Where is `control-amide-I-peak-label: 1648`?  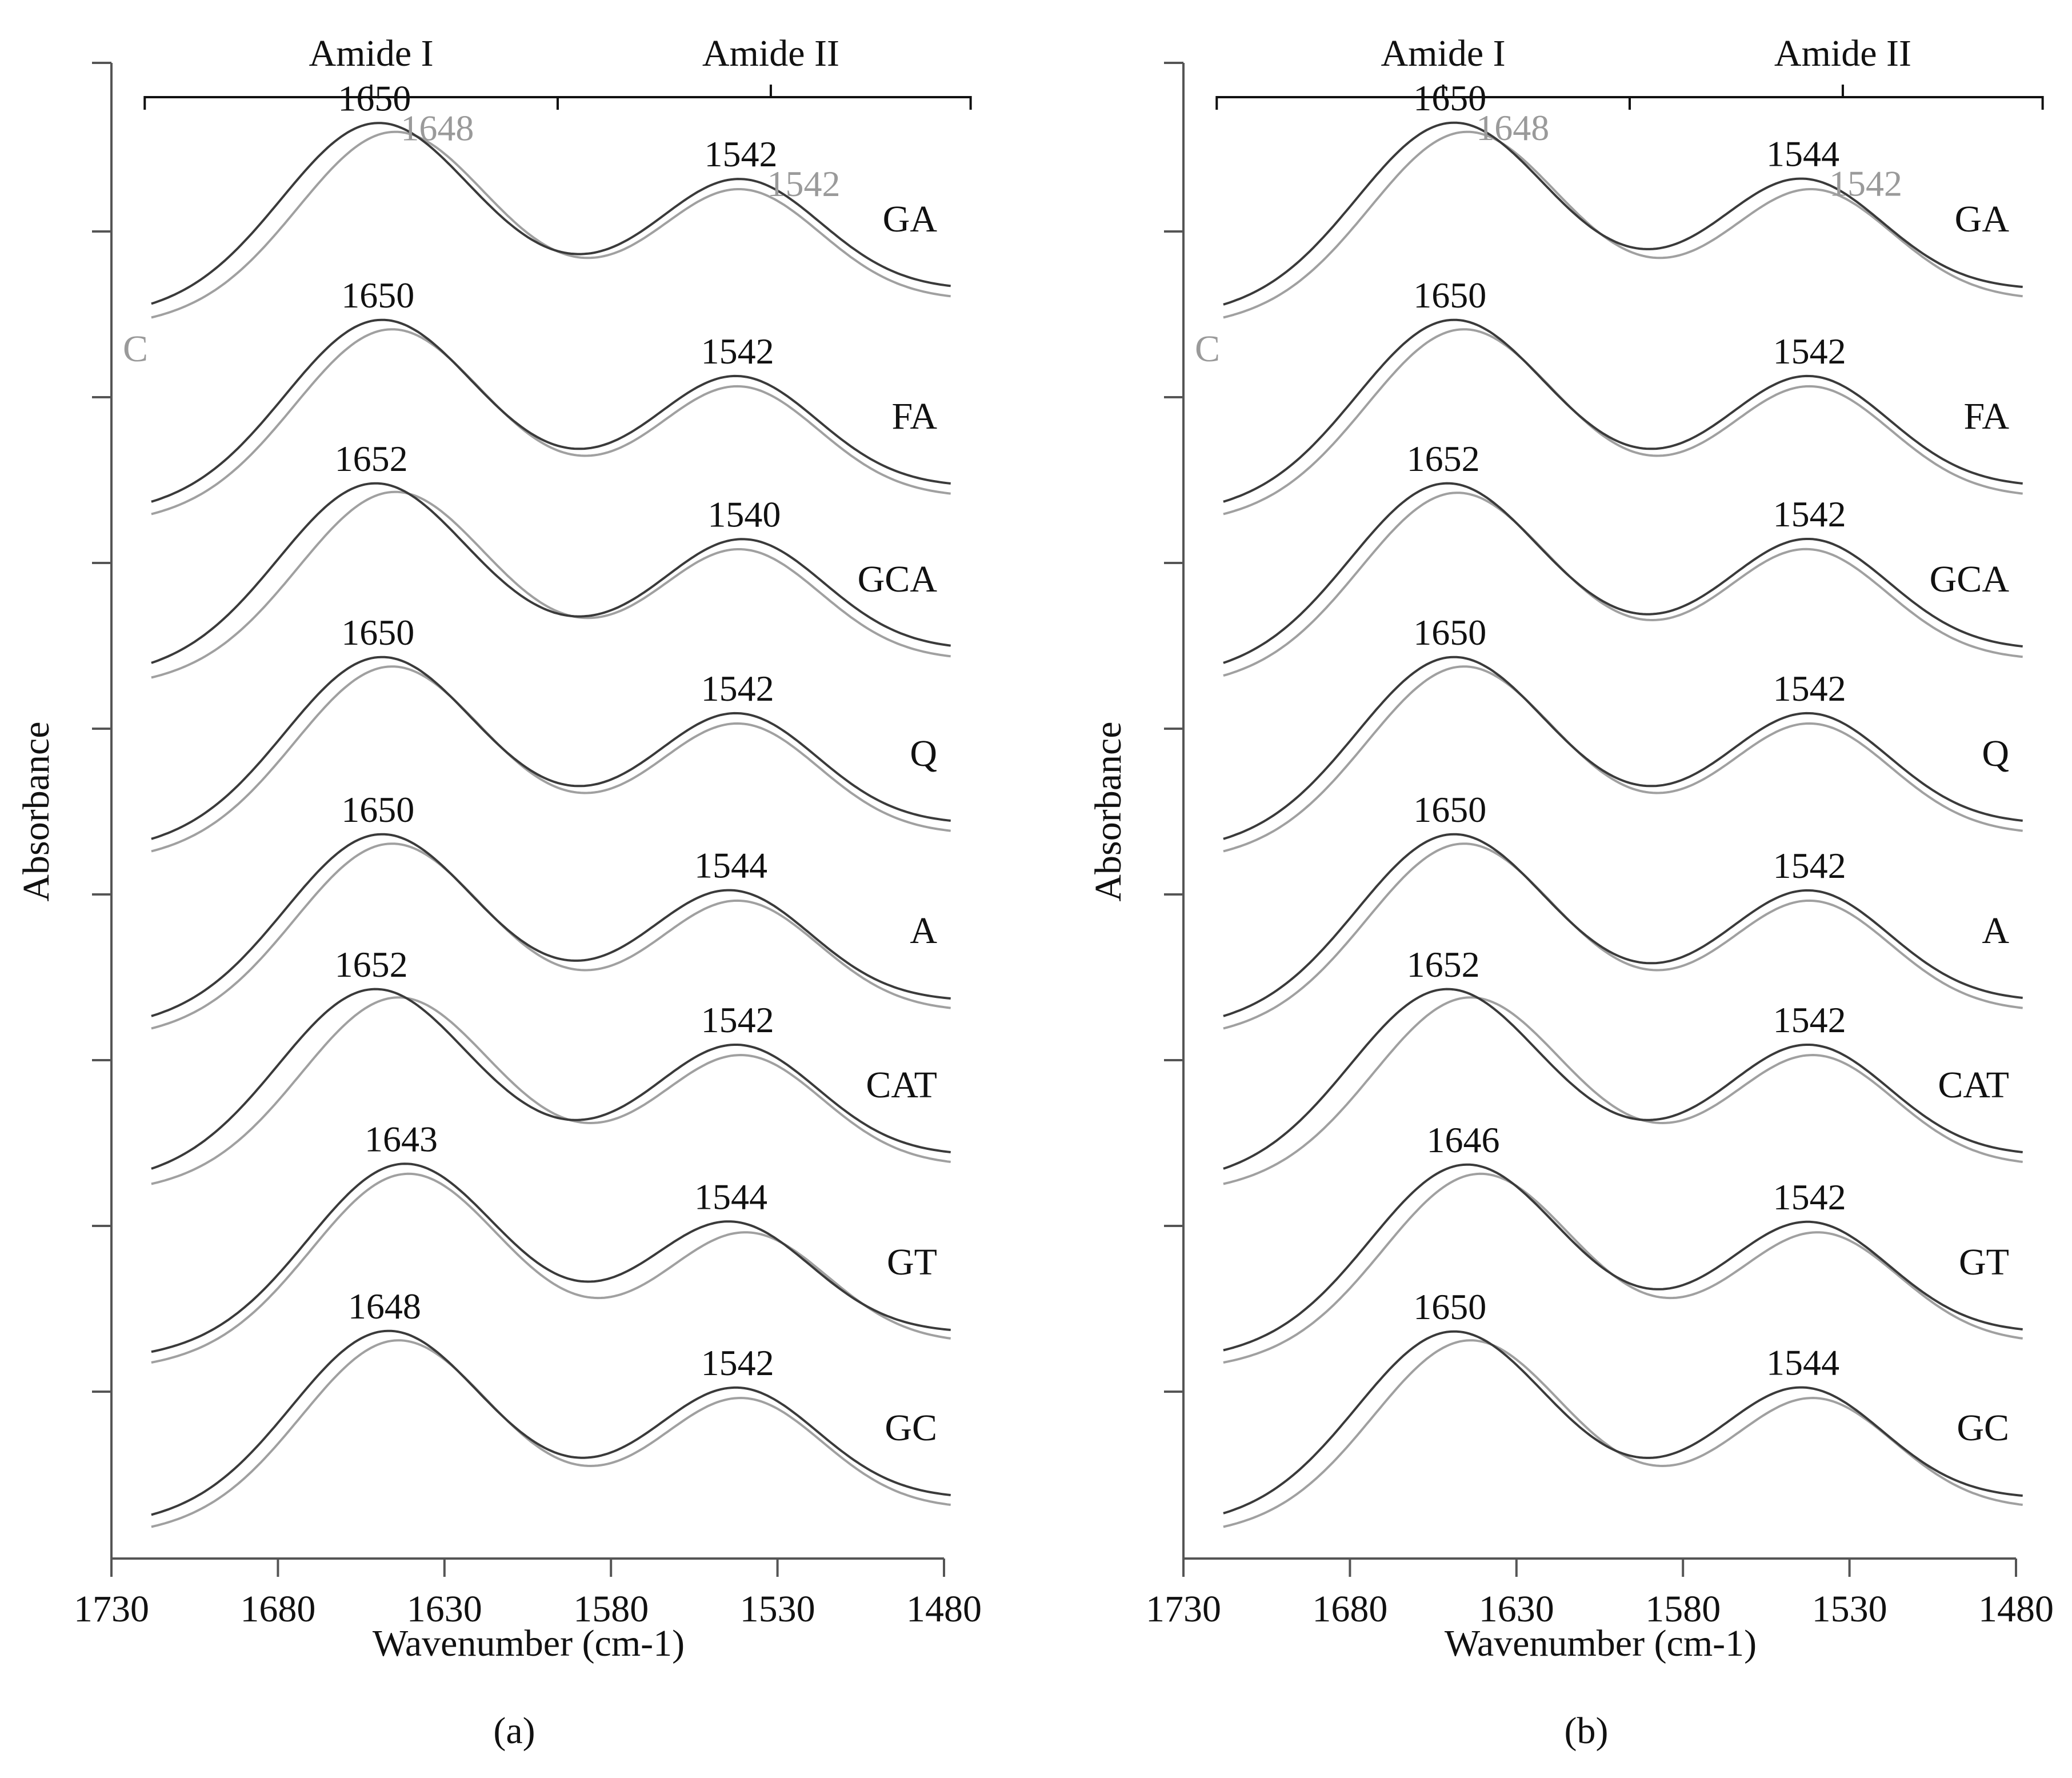 control-amide-I-peak-label: 1648 is located at coordinates (437, 127).